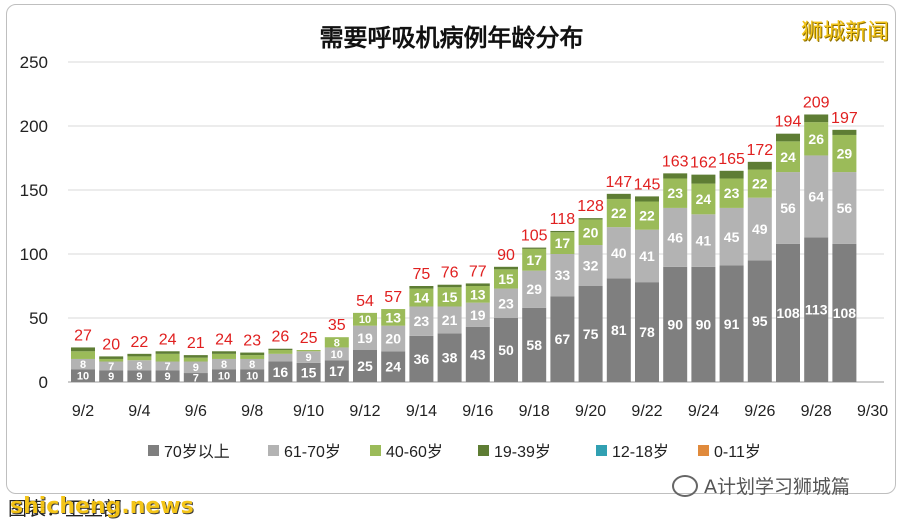 Image resolution: width=903 pixels, height=525 pixels. What do you see at coordinates (759, 150) in the screenshot?
I see `total-label: 172` at bounding box center [759, 150].